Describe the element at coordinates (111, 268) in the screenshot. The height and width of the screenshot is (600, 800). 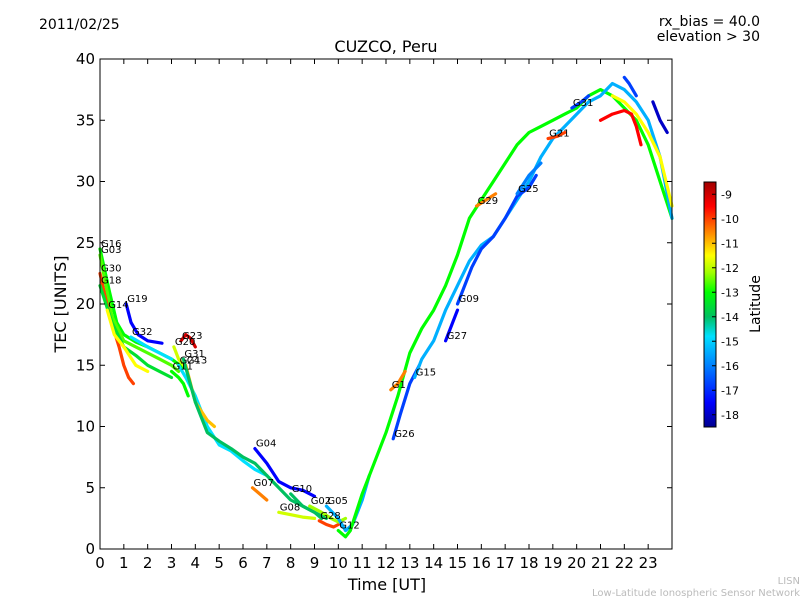
I see `satellite-label: G30` at that location.